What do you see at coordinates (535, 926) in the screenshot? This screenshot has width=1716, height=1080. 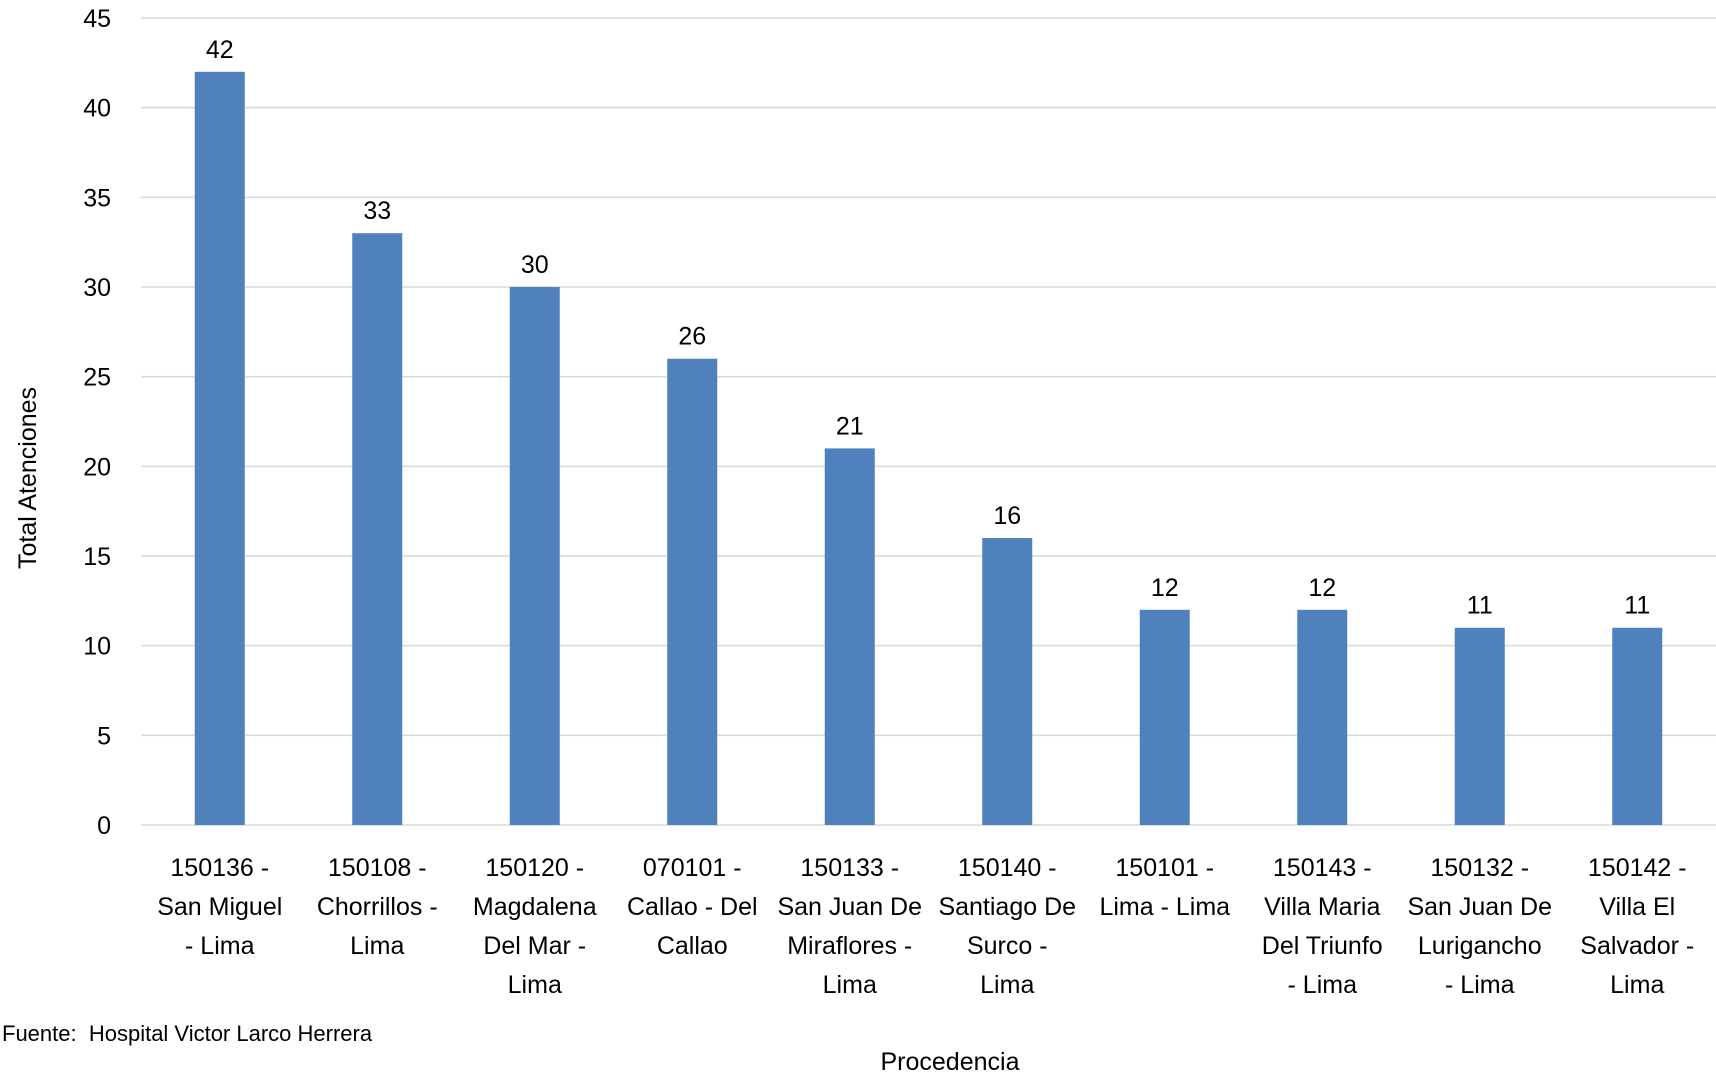 I see `x-category-label: 150120 - Magdalena Del Mar - Lima` at bounding box center [535, 926].